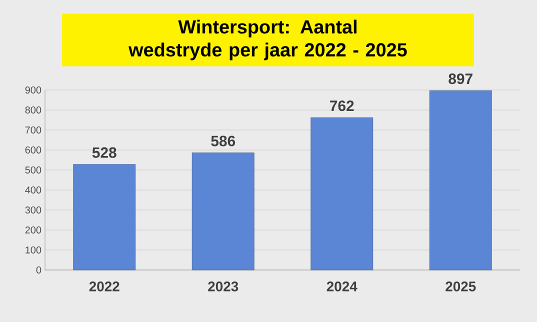  Describe the element at coordinates (104, 287) in the screenshot. I see `x-tick-label: 2022` at that location.